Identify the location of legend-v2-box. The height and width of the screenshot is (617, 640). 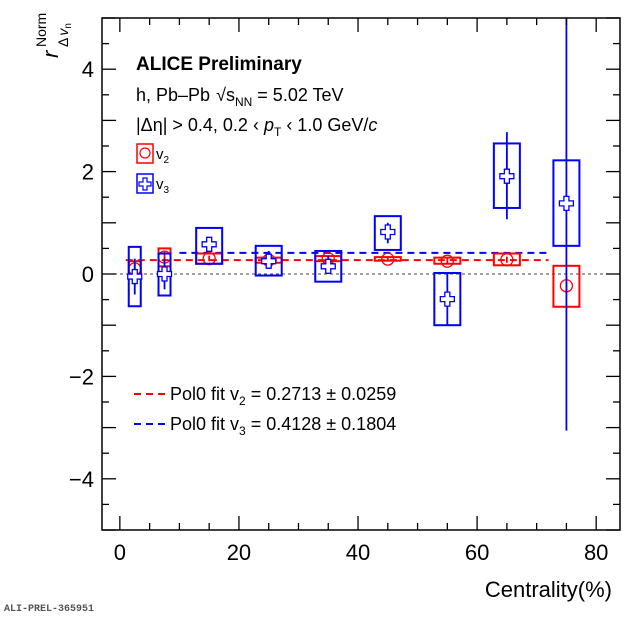
(145, 153).